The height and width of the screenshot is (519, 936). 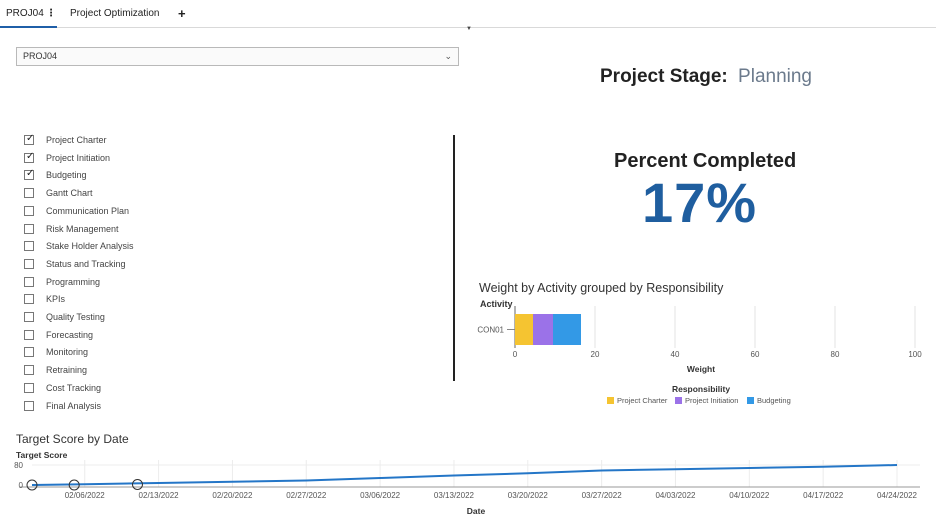 What do you see at coordinates (69, 193) in the screenshot?
I see `checklist-item-label: Gantt Chart` at bounding box center [69, 193].